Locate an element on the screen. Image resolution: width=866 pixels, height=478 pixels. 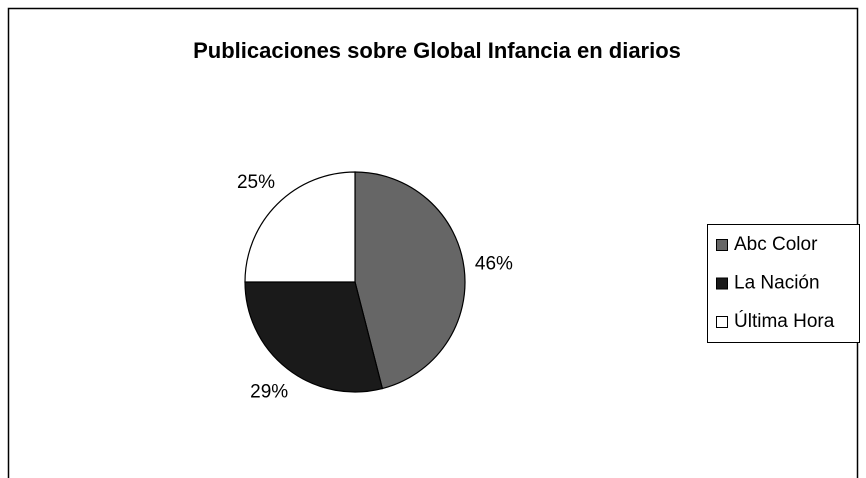
data-label: 29% is located at coordinates (269, 392).